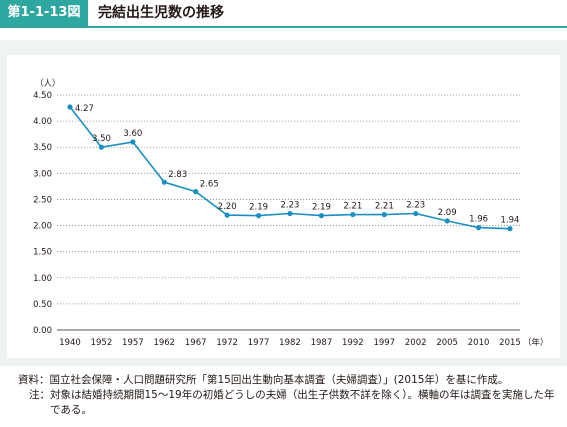  Describe the element at coordinates (132, 134) in the screenshot. I see `data-label: 3.60` at that location.